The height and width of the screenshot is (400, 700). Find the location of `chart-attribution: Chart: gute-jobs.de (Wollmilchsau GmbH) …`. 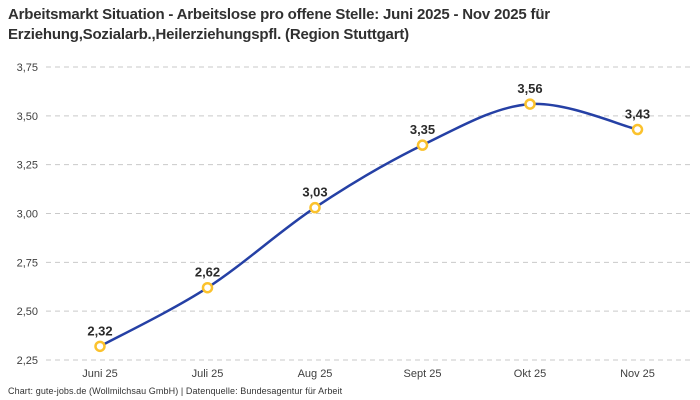

chart-attribution: Chart: gute-jobs.de (Wollmilchsau GmbH) … is located at coordinates (175, 391).